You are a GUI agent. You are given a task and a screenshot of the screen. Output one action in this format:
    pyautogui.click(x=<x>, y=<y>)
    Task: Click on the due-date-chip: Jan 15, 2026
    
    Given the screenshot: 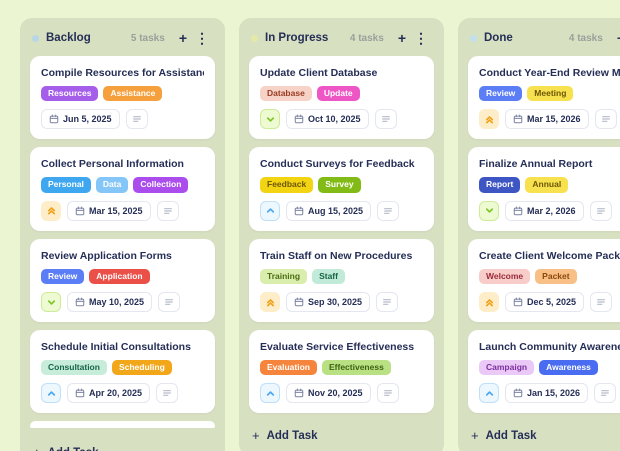 What is the action you would take?
    pyautogui.click(x=547, y=393)
    